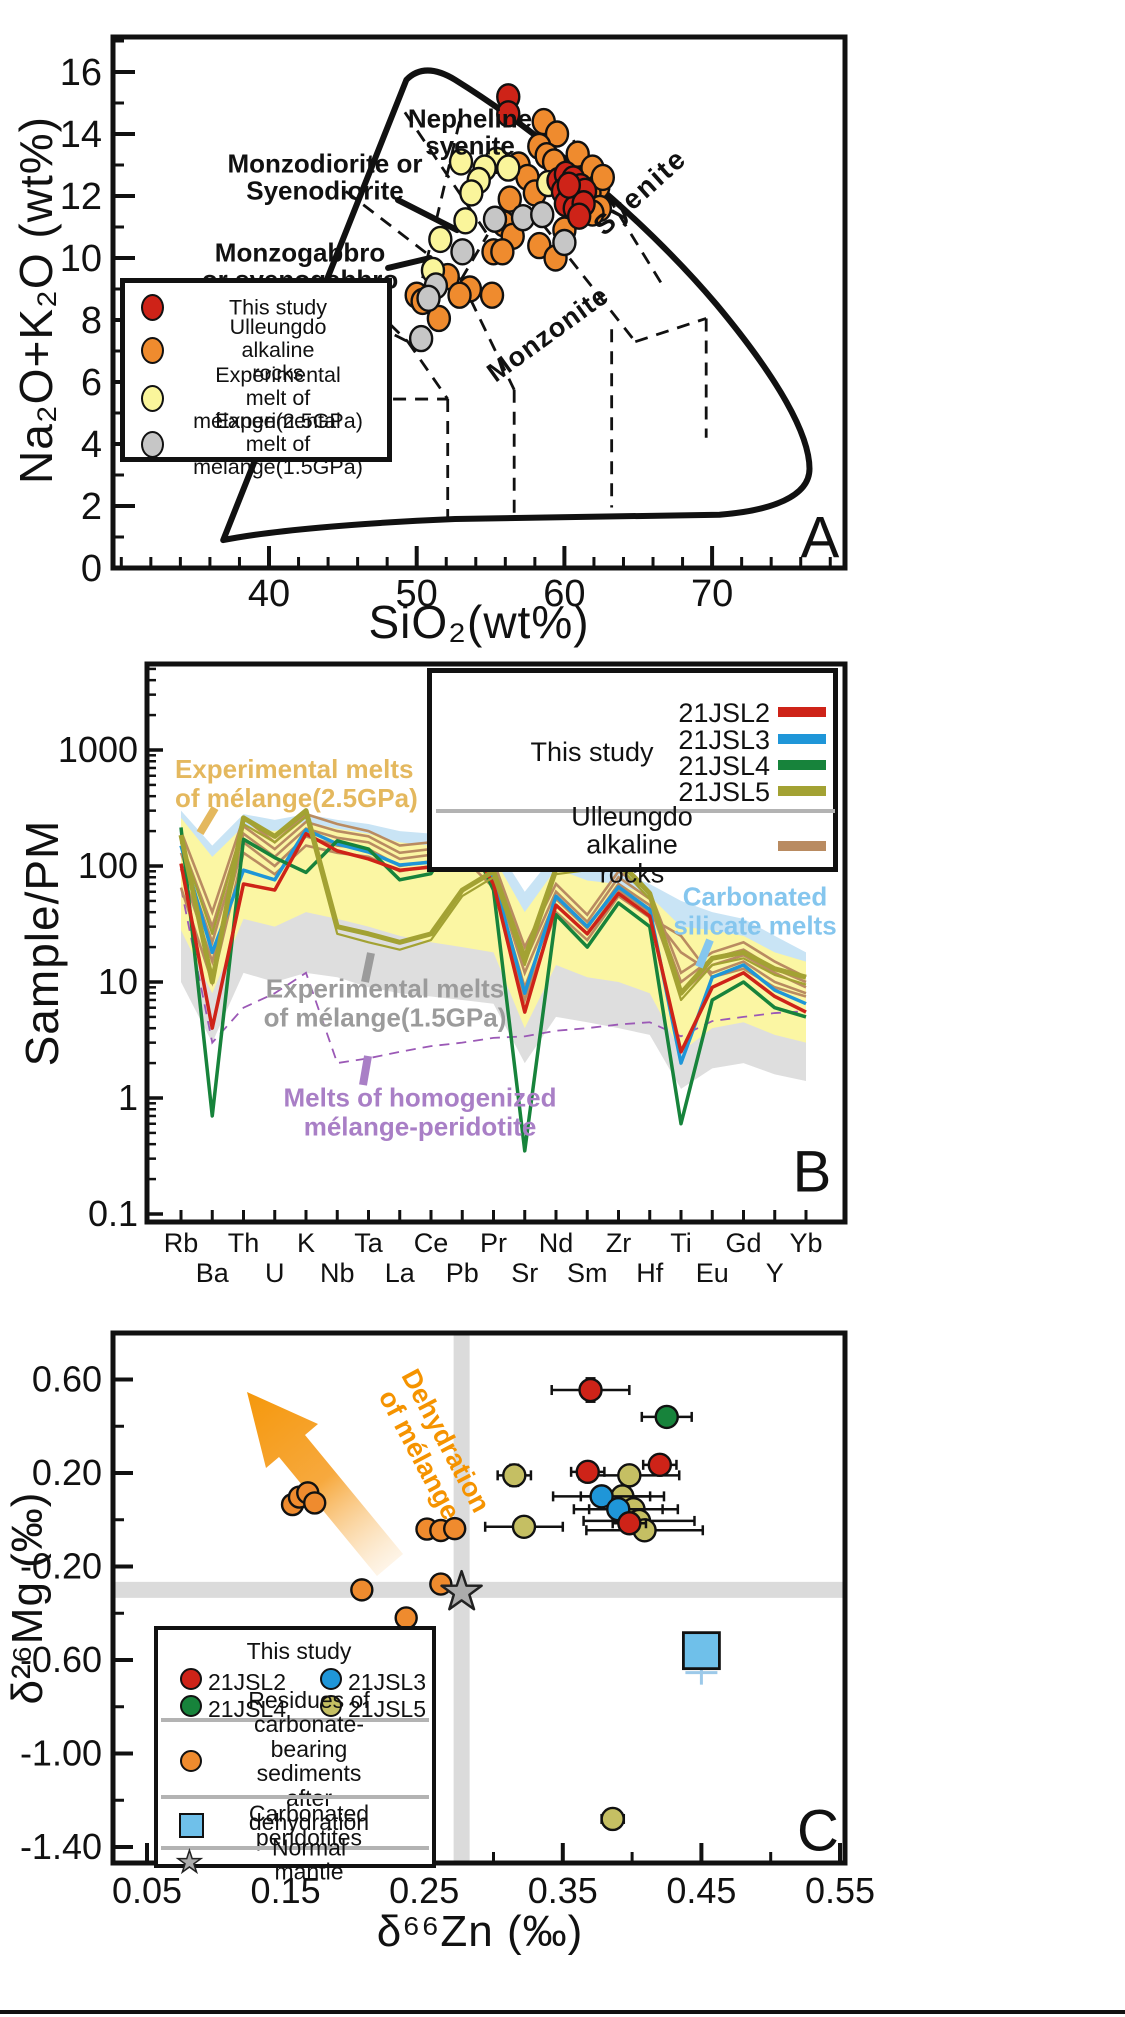 This screenshot has height=2017, width=1125. Describe the element at coordinates (306, 1243) in the screenshot. I see `svg-text: K` at that location.